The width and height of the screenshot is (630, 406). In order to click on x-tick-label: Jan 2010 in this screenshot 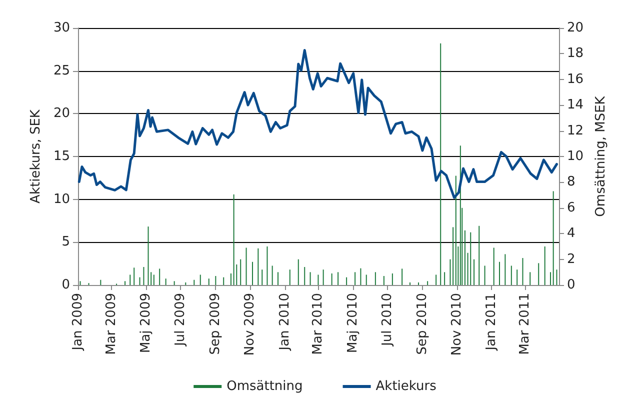, I will do `click(284, 322)`.